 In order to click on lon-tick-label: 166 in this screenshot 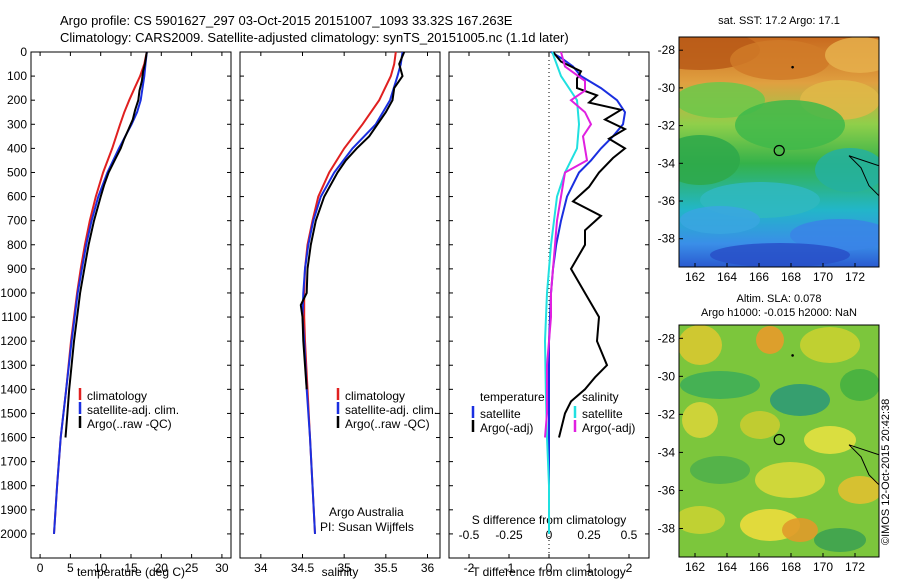, I will do `click(759, 567)`.